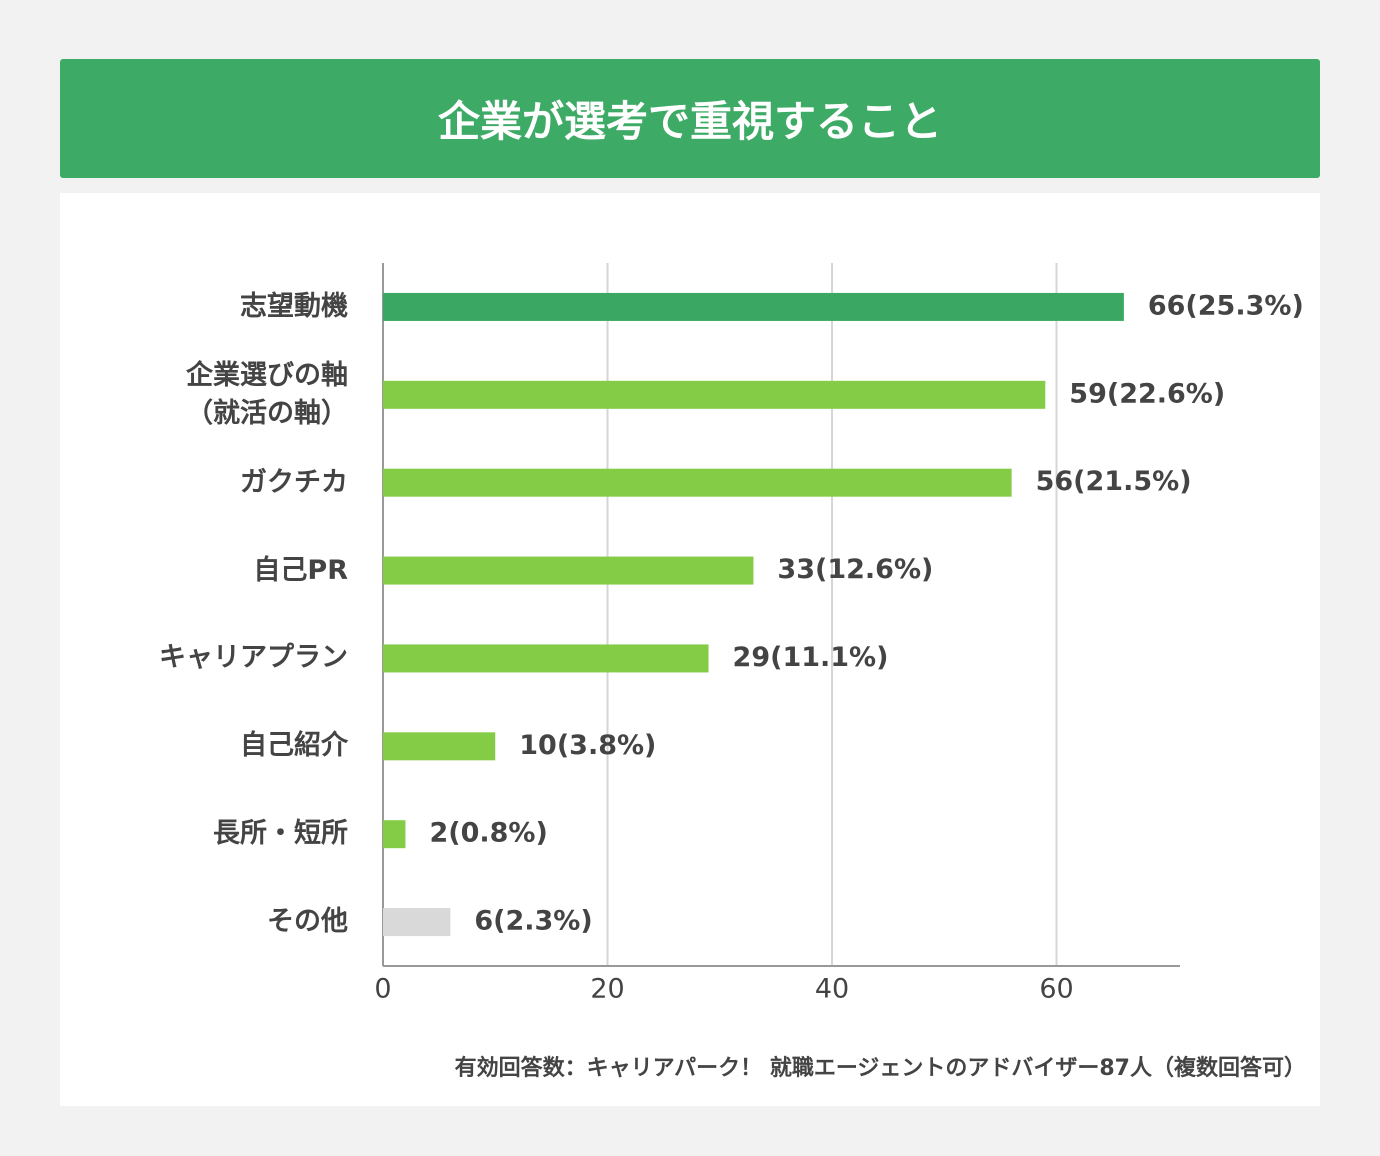 The image size is (1380, 1156). Describe the element at coordinates (267, 394) in the screenshot. I see `category-label: 企業選びの軸 （就活の軸）` at that location.